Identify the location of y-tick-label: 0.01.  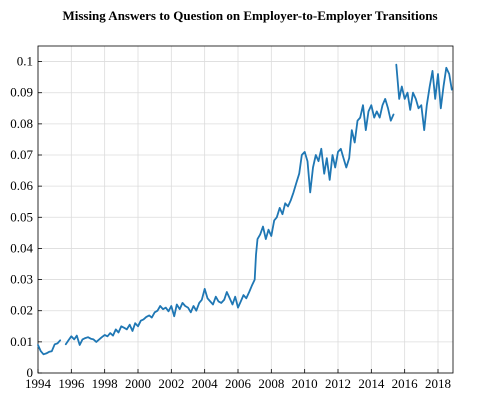
(21, 341).